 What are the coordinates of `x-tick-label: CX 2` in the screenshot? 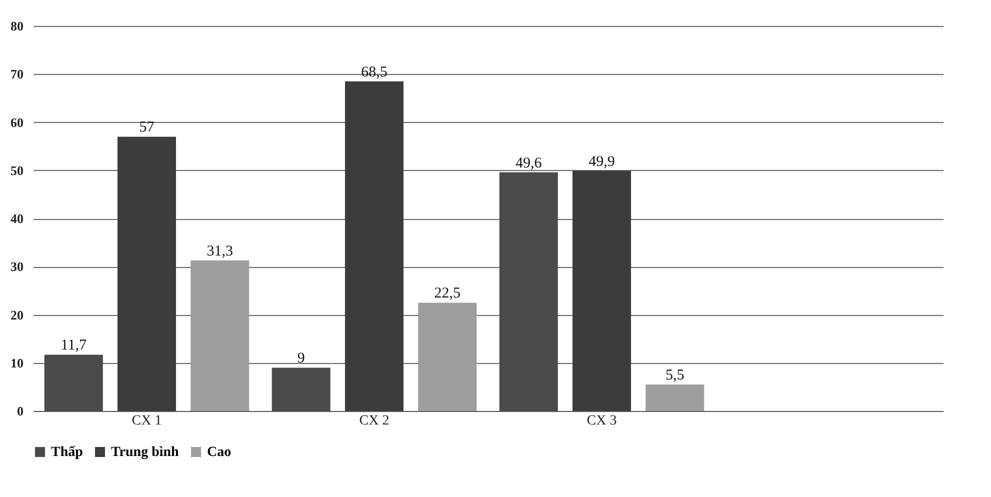 It's located at (374, 421).